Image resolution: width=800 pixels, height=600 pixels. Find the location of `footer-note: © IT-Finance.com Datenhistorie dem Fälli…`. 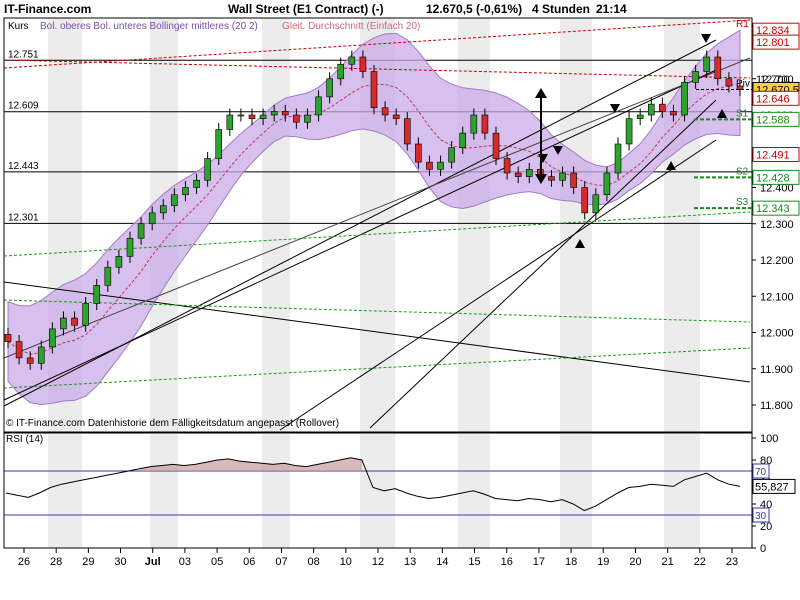

footer-note: © IT-Finance.com Datenhistorie dem Fälli… is located at coordinates (172, 423).